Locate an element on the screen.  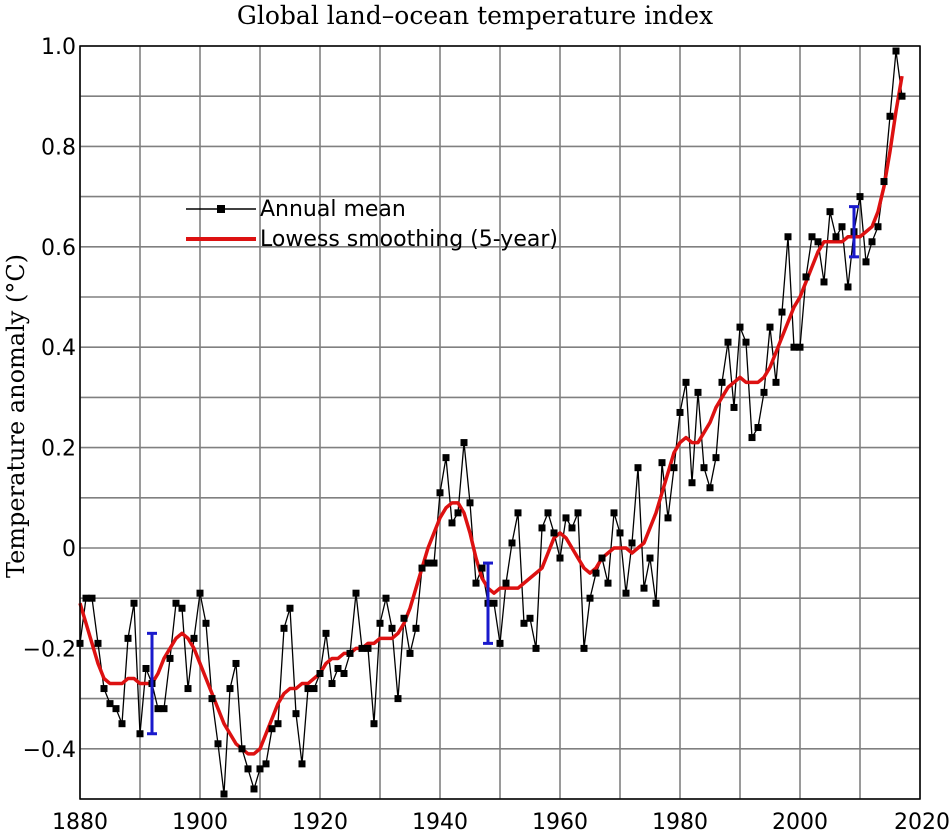
legend-annual-mean-marker is located at coordinates (221, 209).